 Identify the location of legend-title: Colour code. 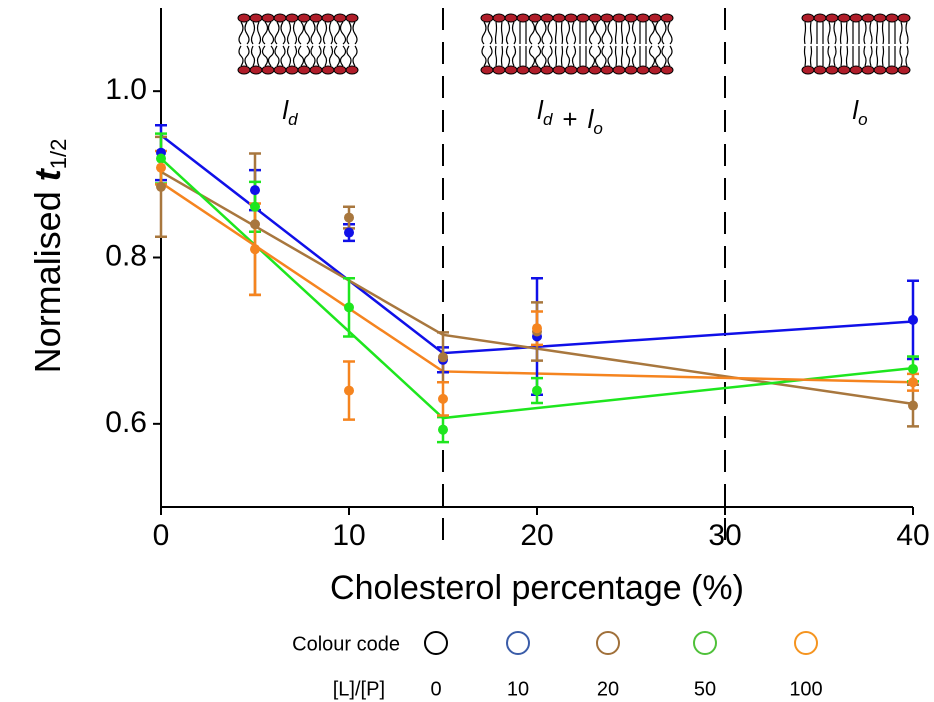
(346, 644).